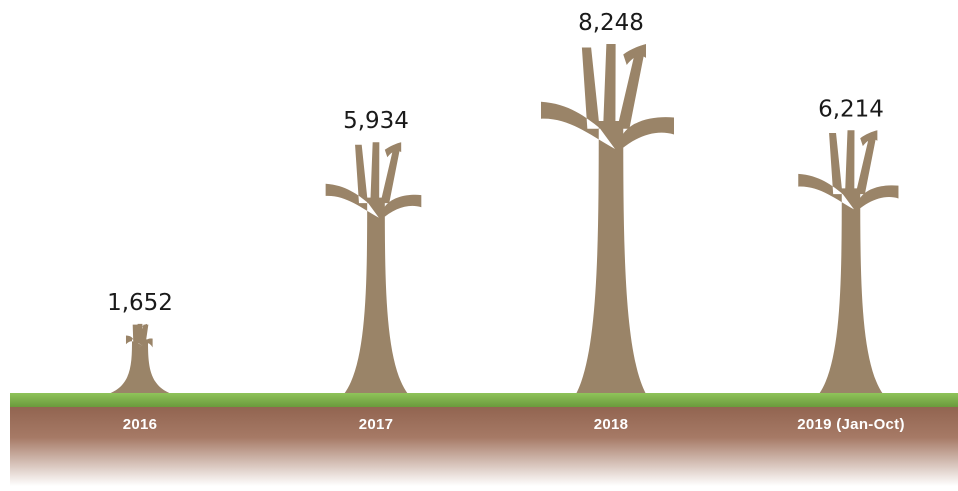 Image resolution: width=958 pixels, height=491 pixels. I want to click on value-label-2018: 8,248, so click(611, 23).